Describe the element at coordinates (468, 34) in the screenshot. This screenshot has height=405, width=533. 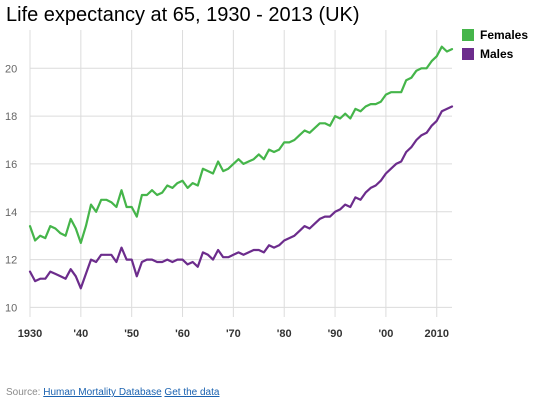
I see `females-swatch` at that location.